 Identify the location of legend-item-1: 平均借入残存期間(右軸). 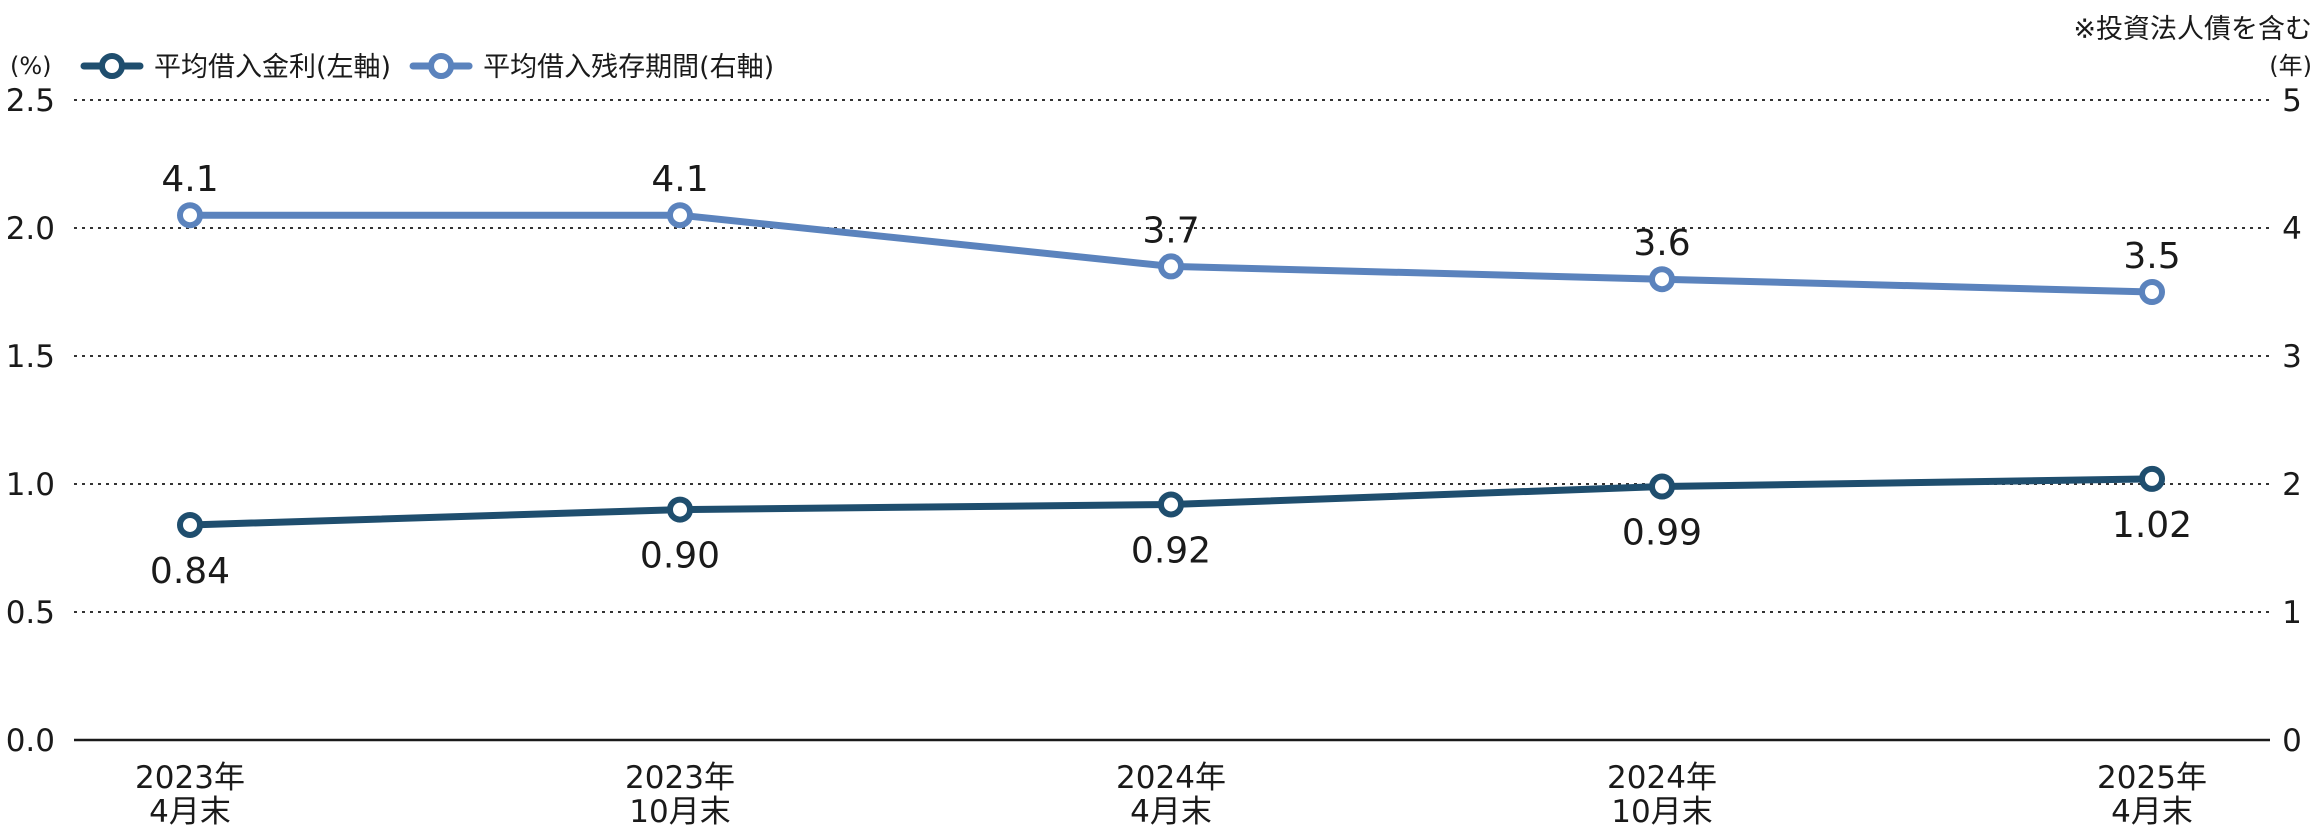
(591, 67).